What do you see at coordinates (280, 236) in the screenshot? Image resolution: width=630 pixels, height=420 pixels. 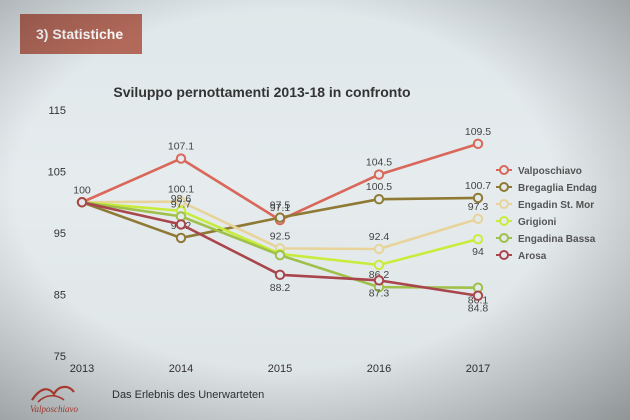 I see `data-label: 92.5` at bounding box center [280, 236].